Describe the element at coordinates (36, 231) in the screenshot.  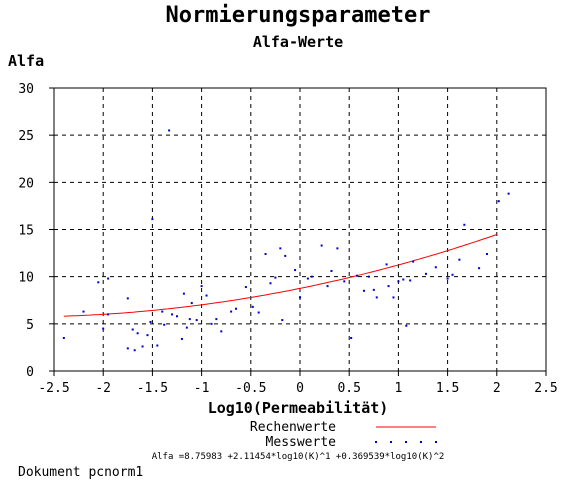
I see `y-axis-ticks: 0 5 10 15 20 25 30` at that location.